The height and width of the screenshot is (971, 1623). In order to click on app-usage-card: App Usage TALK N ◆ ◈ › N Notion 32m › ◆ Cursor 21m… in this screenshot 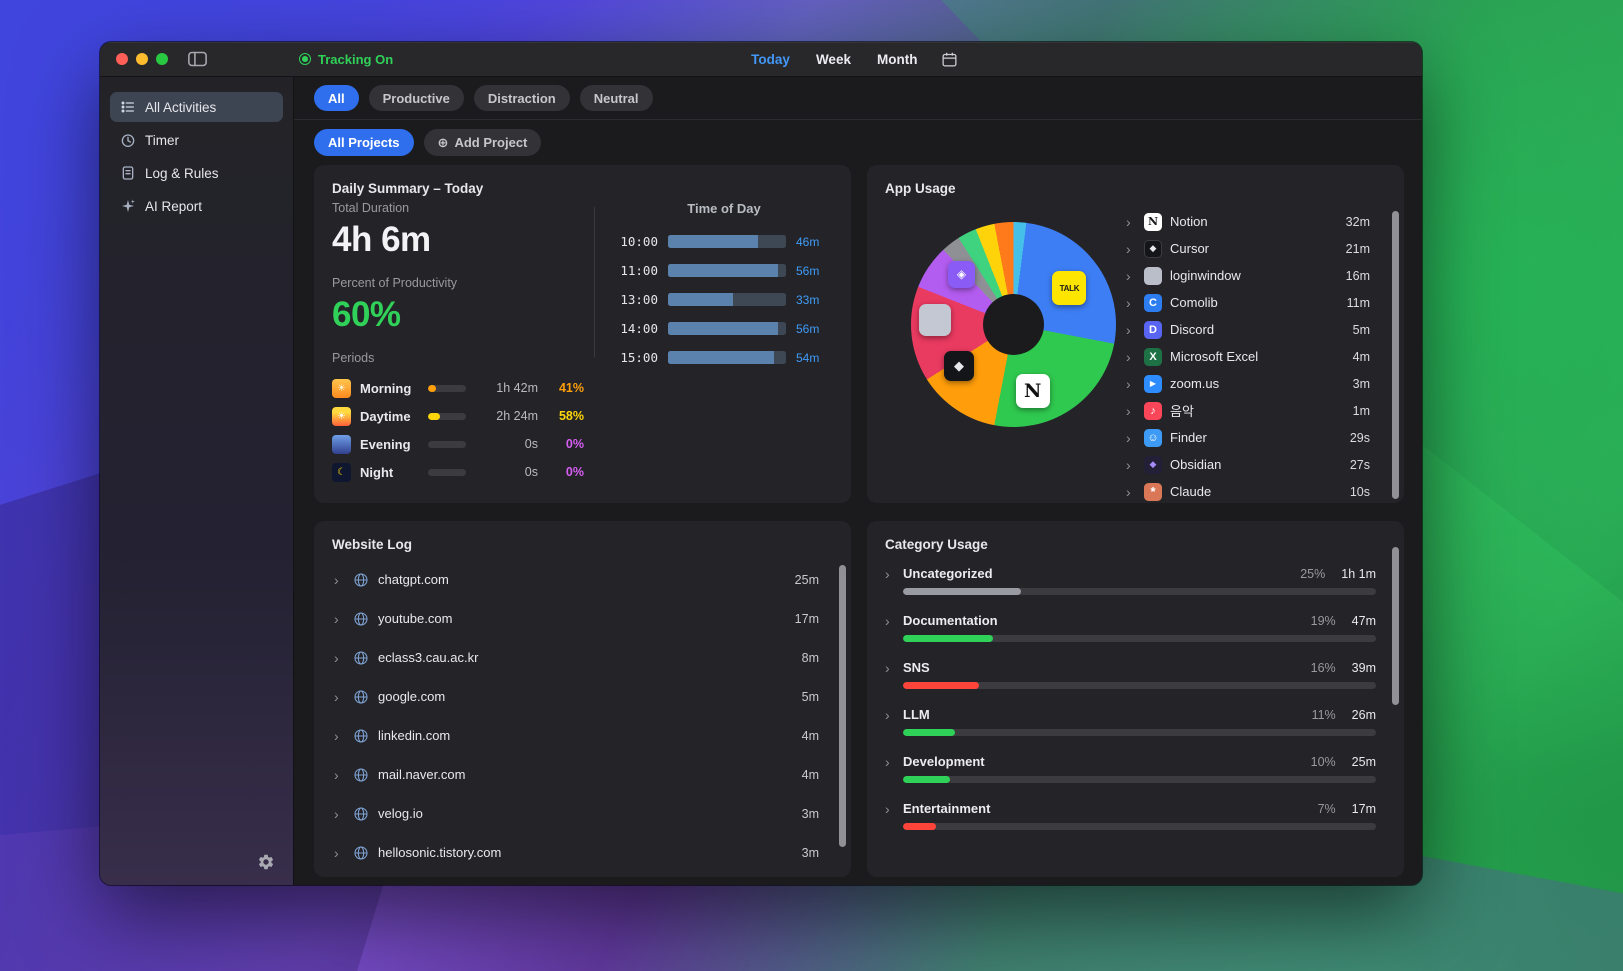, I will do `click(1135, 334)`.